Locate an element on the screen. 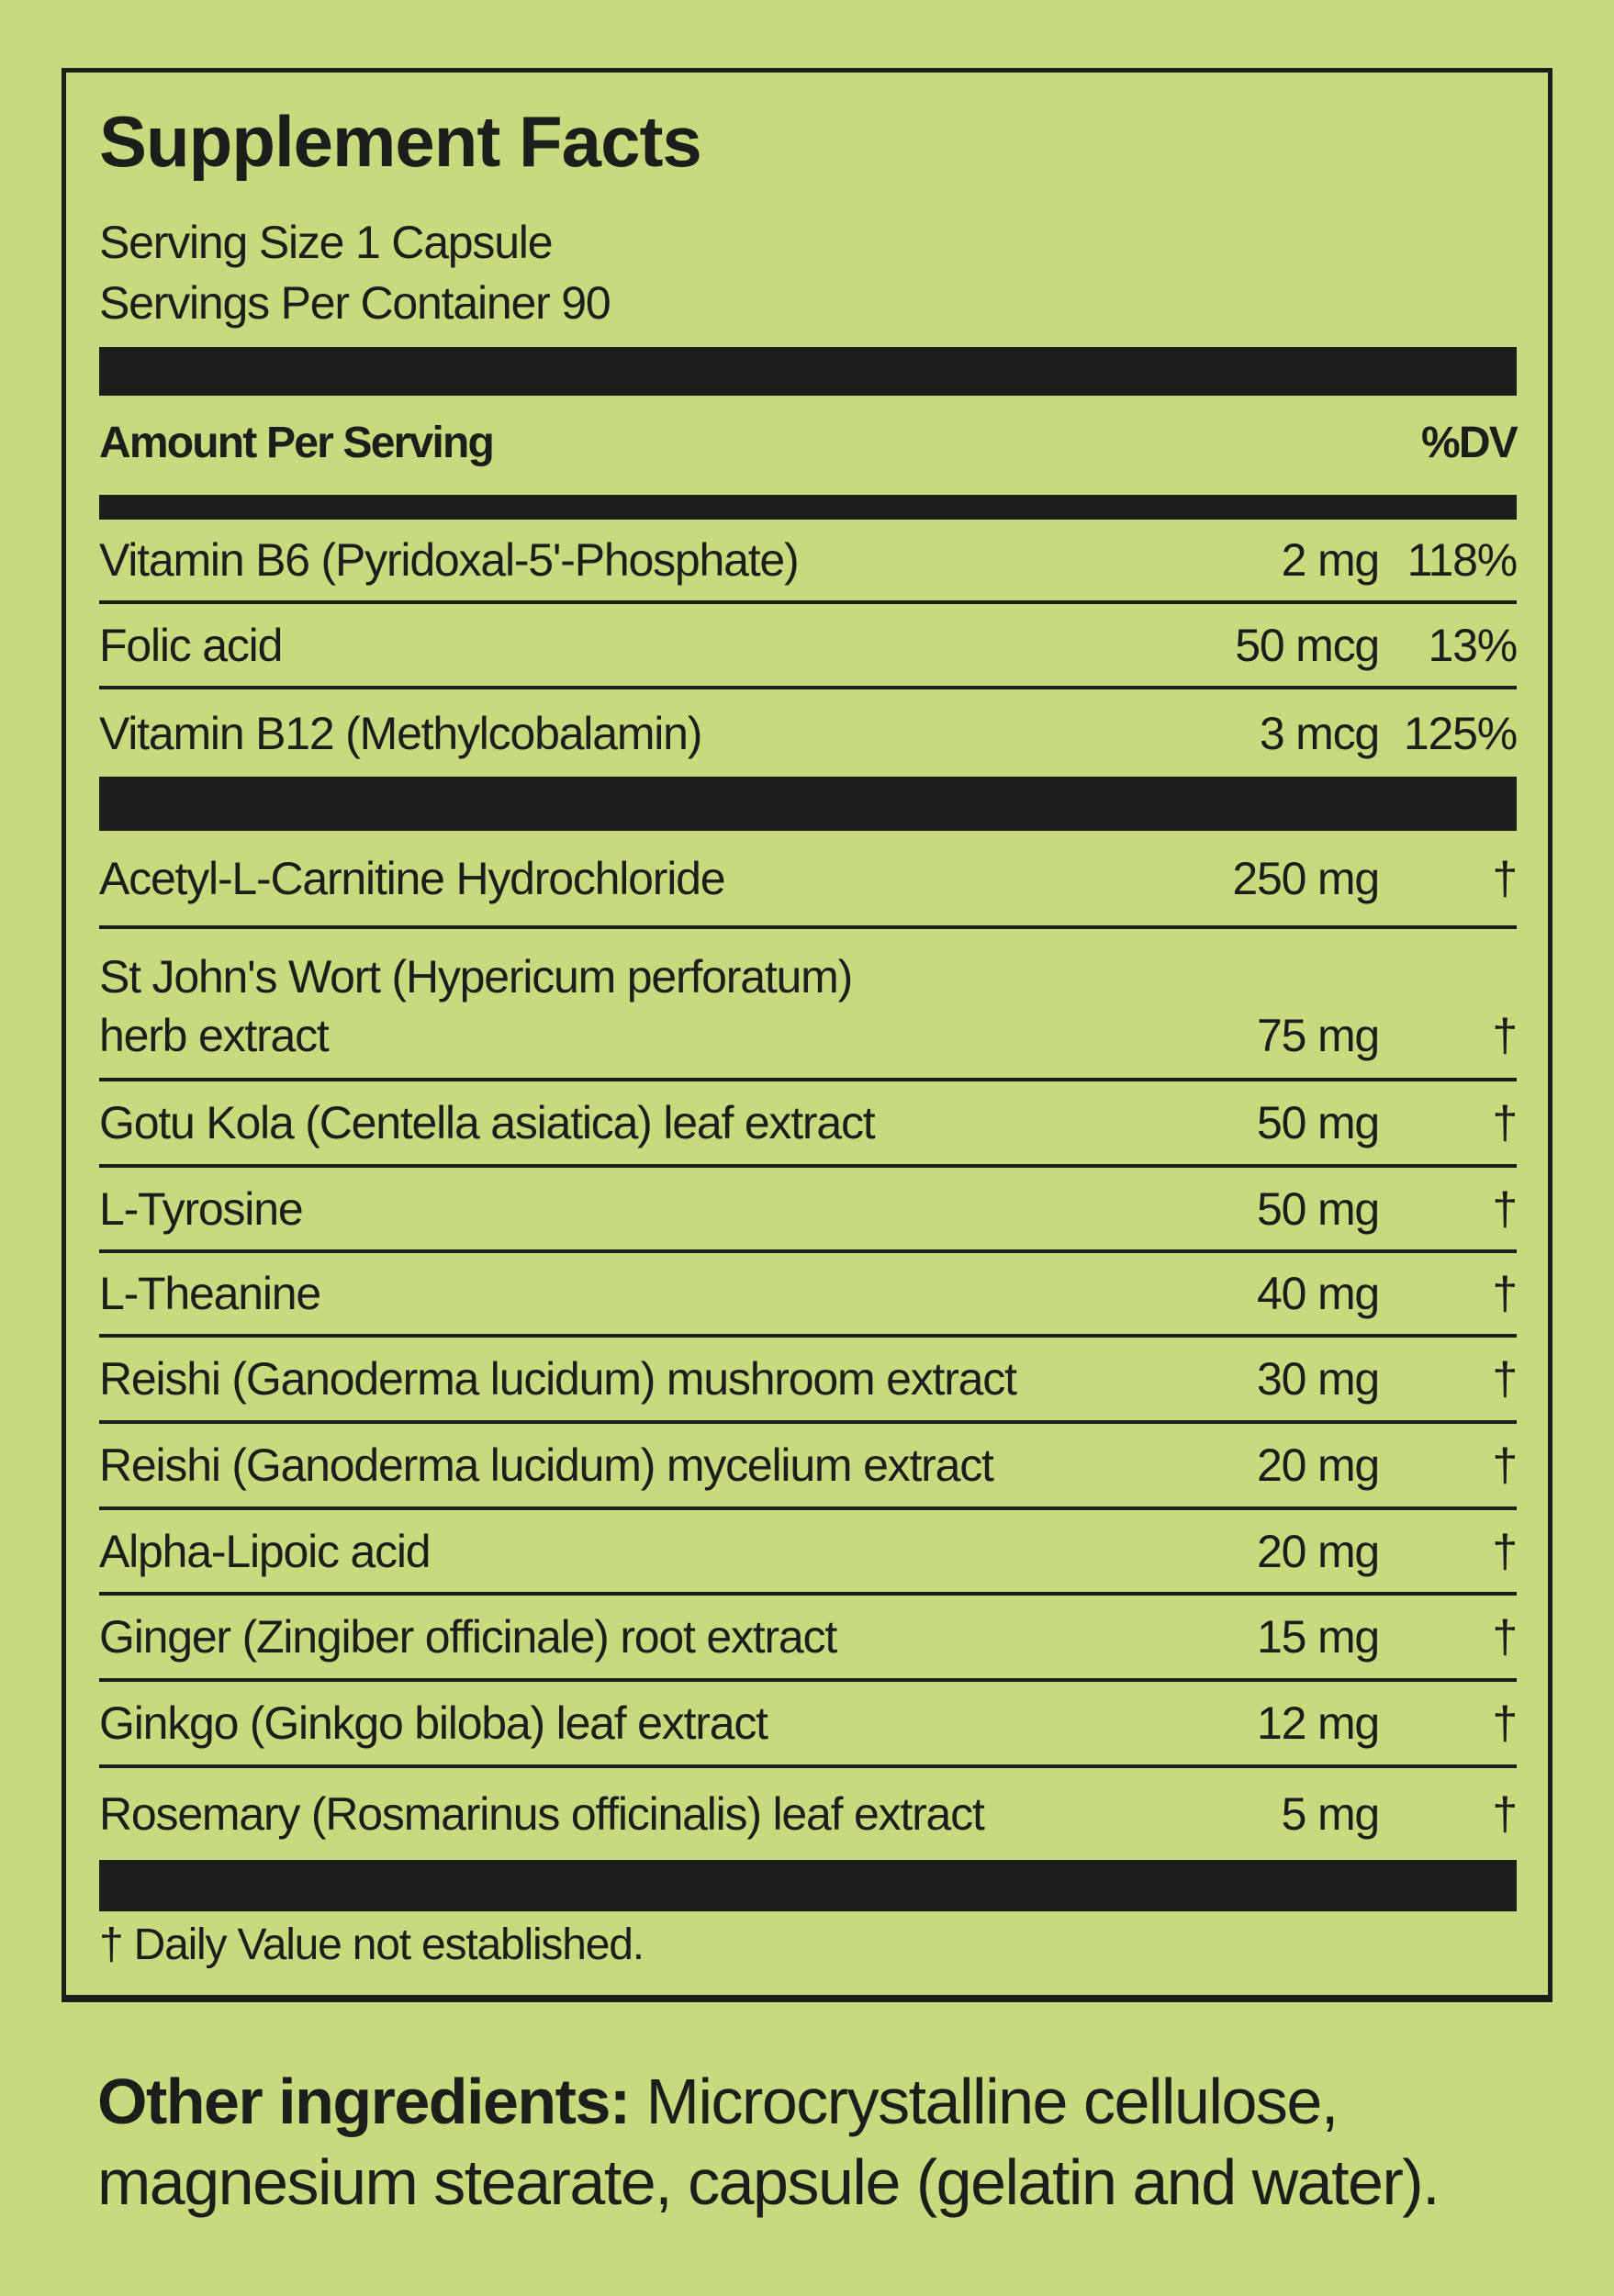 Image resolution: width=1614 pixels, height=2296 pixels. ingredient-amount: 5 mg is located at coordinates (1331, 1814).